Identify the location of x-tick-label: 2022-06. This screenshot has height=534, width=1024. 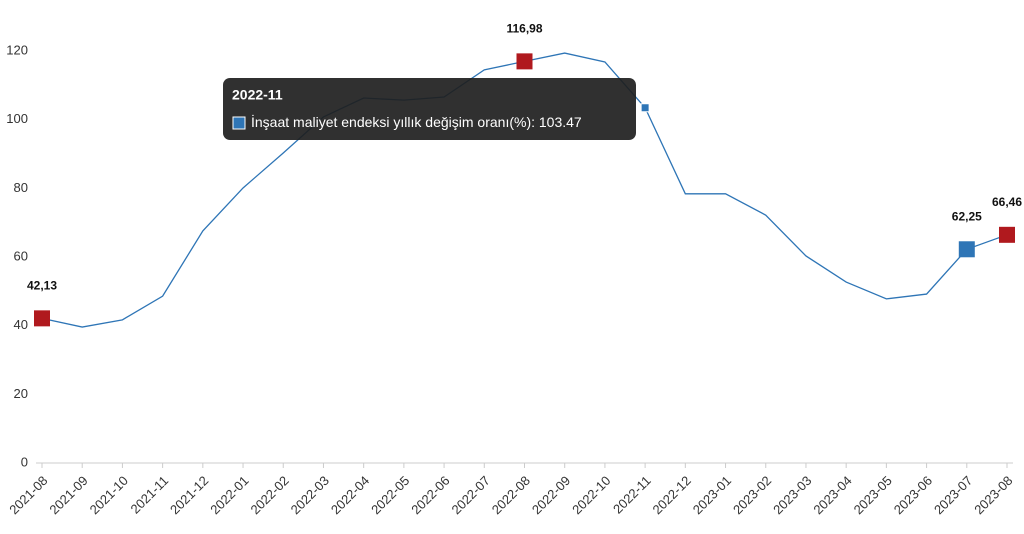
(430, 495).